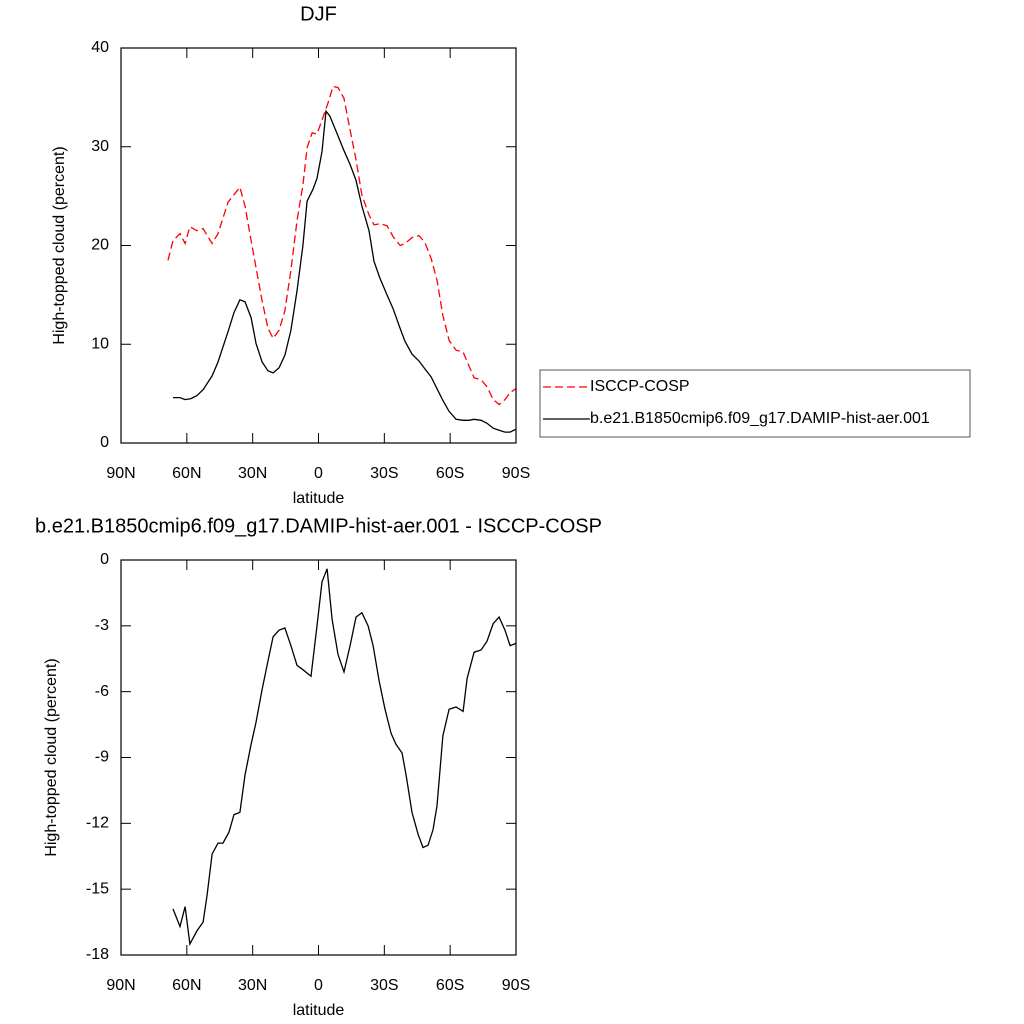 The image size is (1024, 1024). What do you see at coordinates (102, 625) in the screenshot?
I see `y-tick-label: -3` at bounding box center [102, 625].